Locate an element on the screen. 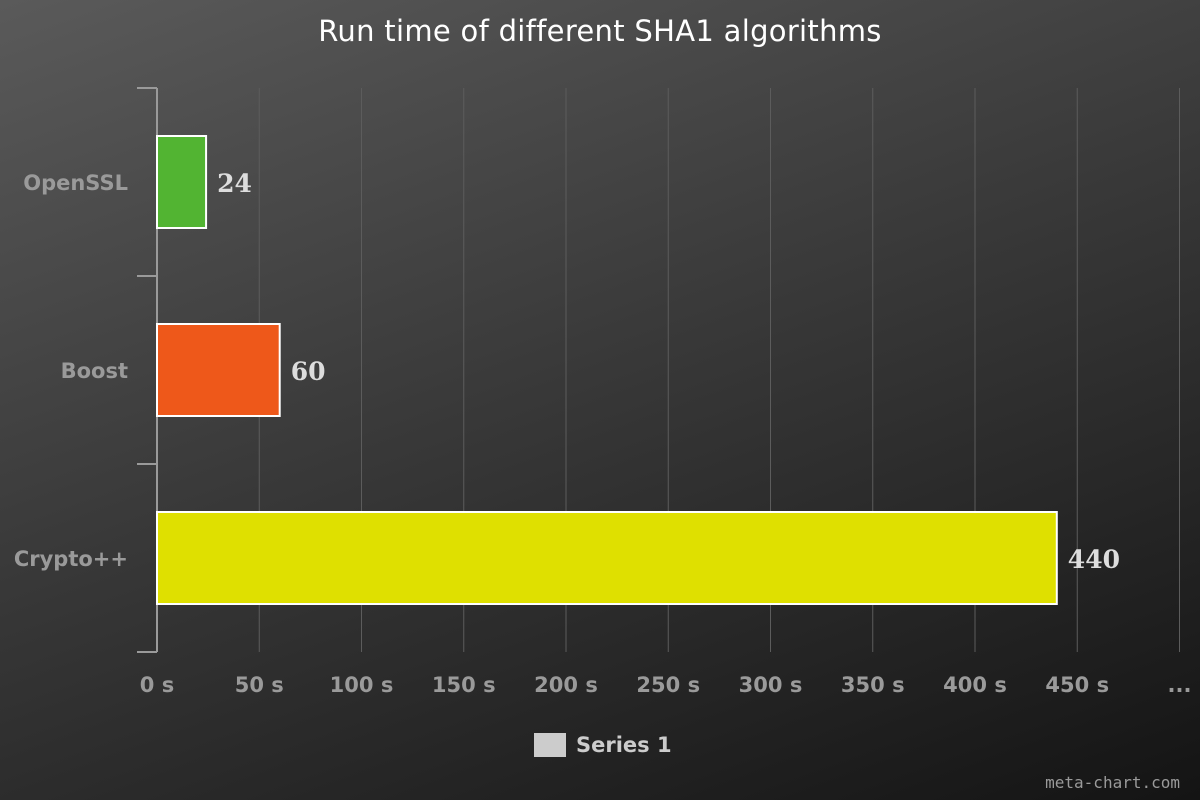 This screenshot has width=1200, height=800. data-label: 440 is located at coordinates (1094, 559).